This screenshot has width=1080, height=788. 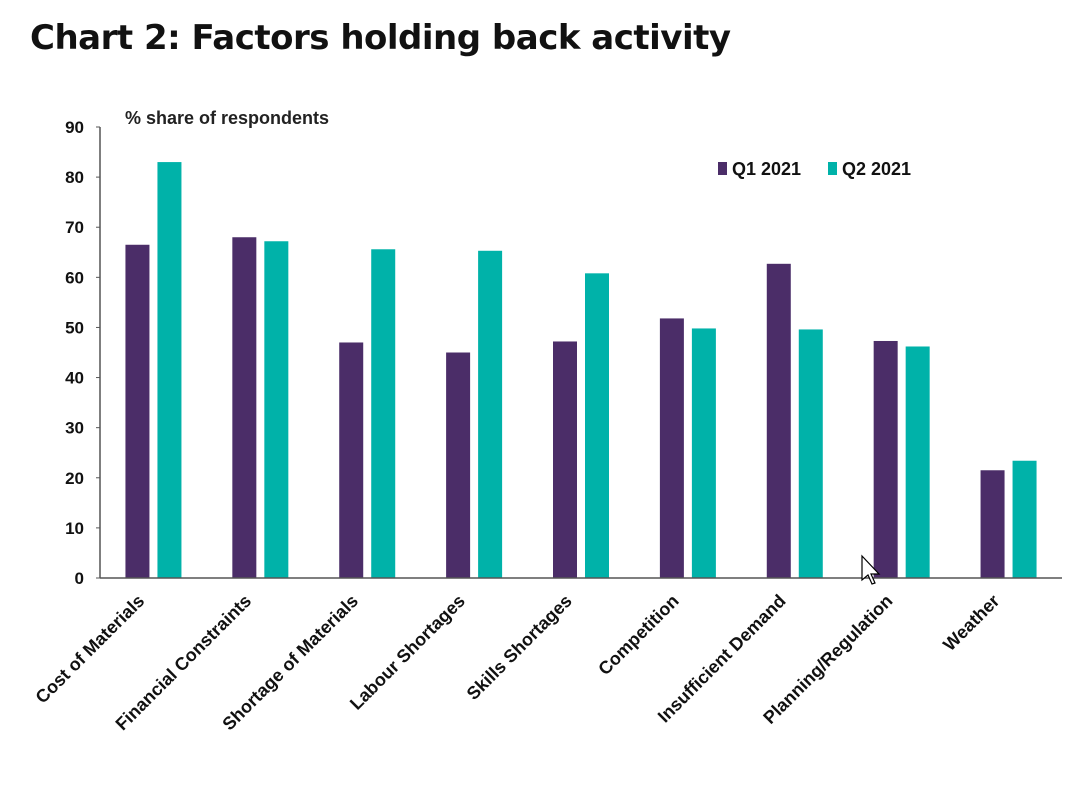 I want to click on bar-q2-shortage-of-materials, so click(x=383, y=413).